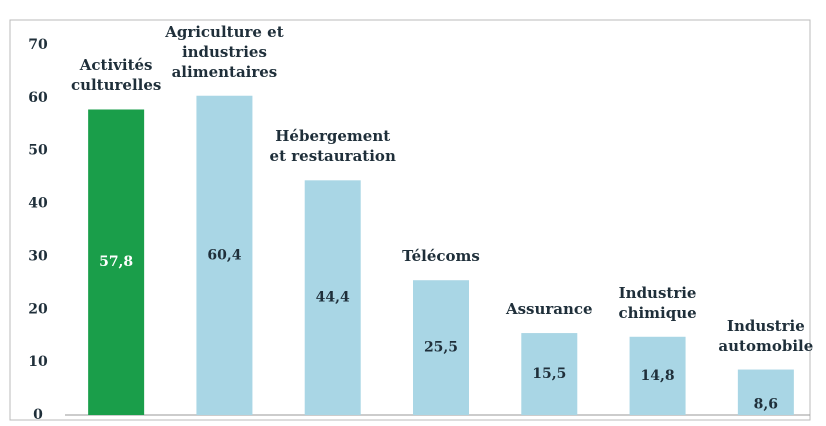 The height and width of the screenshot is (426, 826). What do you see at coordinates (38, 204) in the screenshot?
I see `y-tick-label: 40` at bounding box center [38, 204].